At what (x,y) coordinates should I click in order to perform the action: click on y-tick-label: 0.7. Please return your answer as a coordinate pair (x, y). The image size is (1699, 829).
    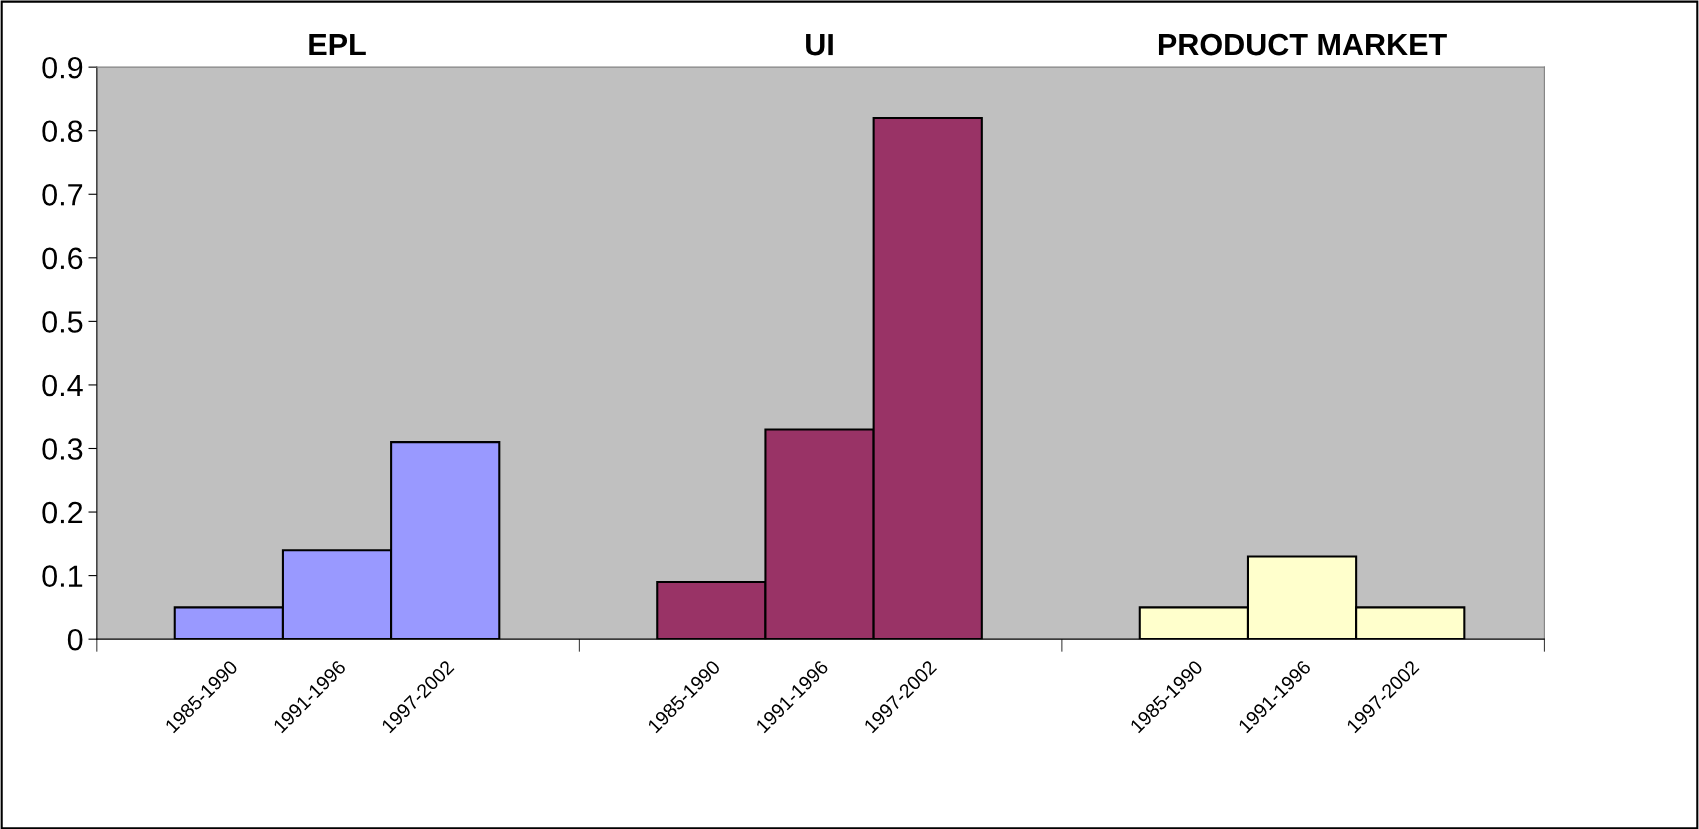
    Looking at the image, I should click on (62, 195).